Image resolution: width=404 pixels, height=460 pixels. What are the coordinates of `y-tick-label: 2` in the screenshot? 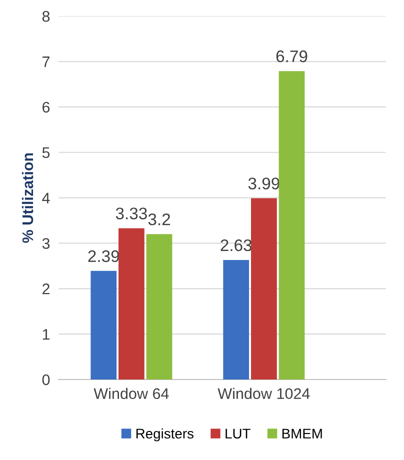 It's located at (46, 289).